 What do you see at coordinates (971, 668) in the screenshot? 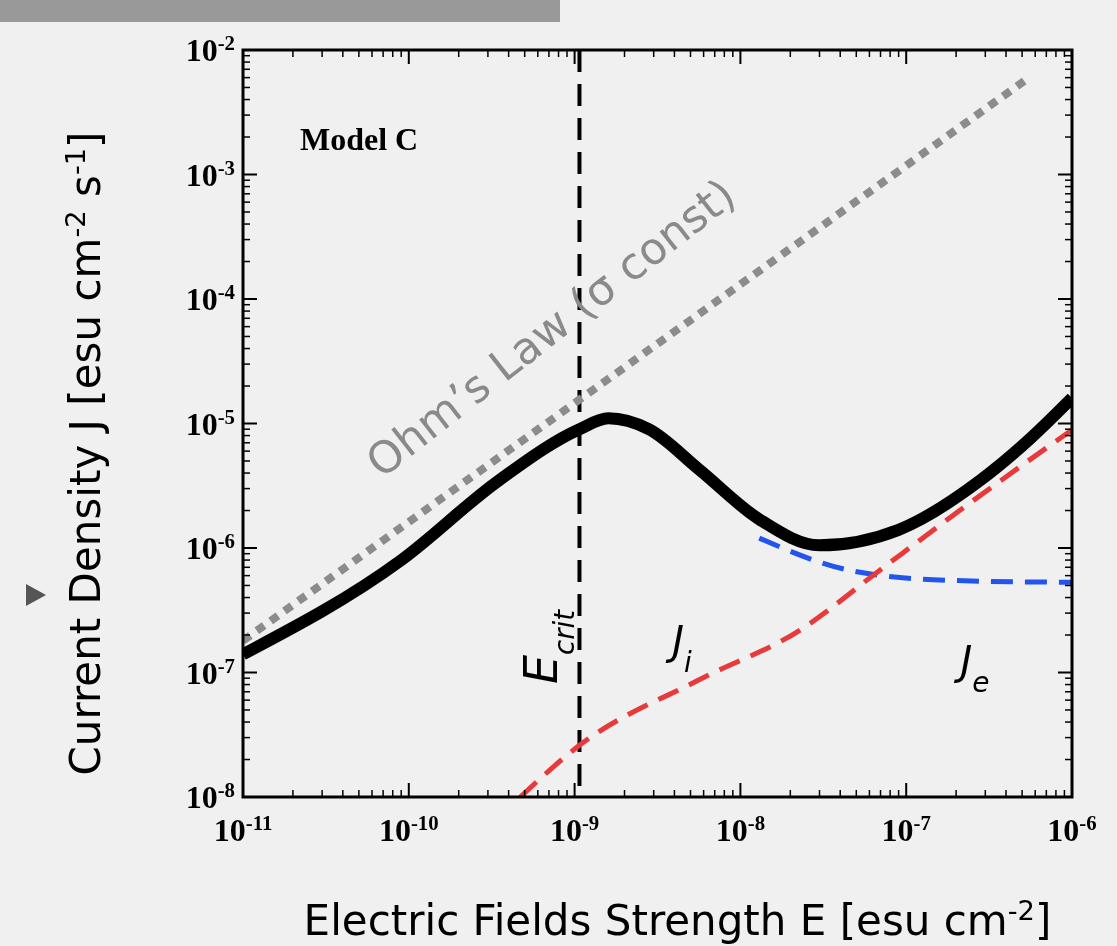
I see `annotation: J$_{e}$` at bounding box center [971, 668].